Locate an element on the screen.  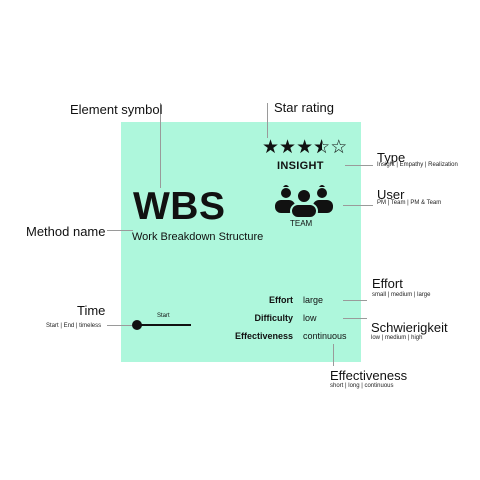
callout-time-options: Start | End | timeless is located at coordinates (74, 326).